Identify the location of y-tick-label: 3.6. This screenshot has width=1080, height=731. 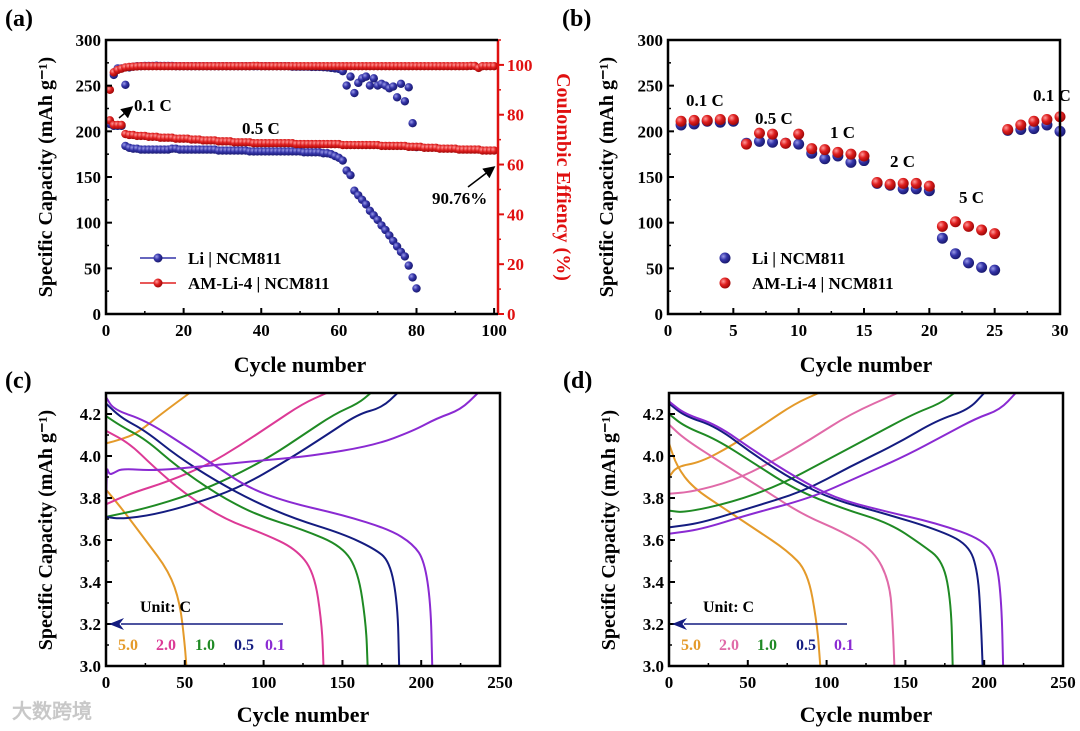
(90, 540).